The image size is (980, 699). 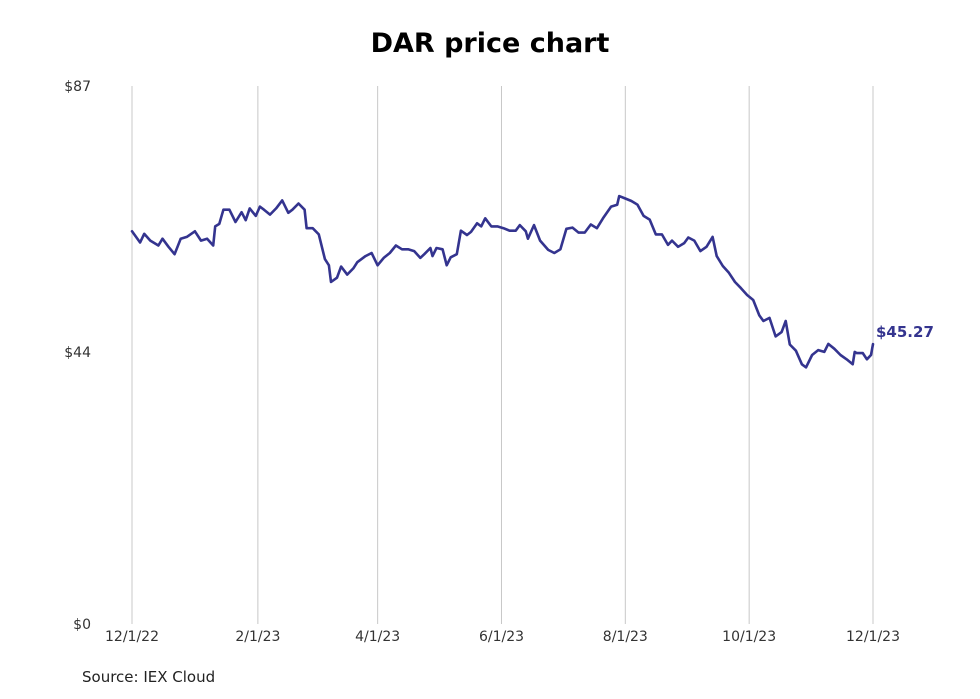 I want to click on source-note: Source: IEX Cloud, so click(x=149, y=677).